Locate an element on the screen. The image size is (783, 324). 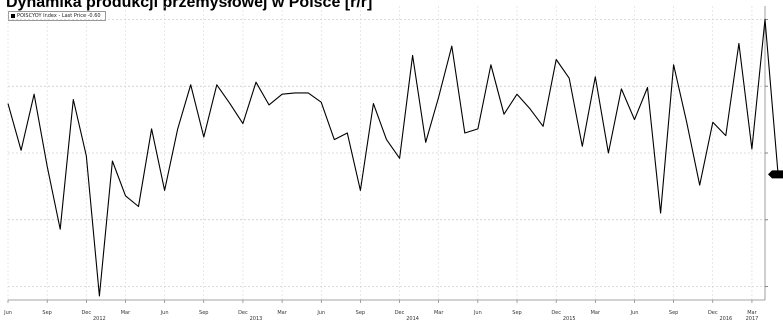
last-price-badge is located at coordinates (775, 174).